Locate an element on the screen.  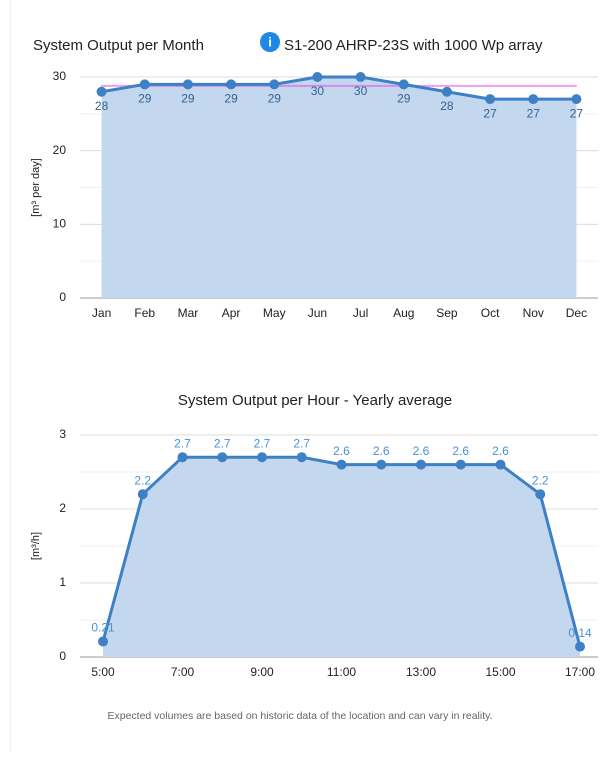
x-tick-label: 13:00 is located at coordinates (421, 672).